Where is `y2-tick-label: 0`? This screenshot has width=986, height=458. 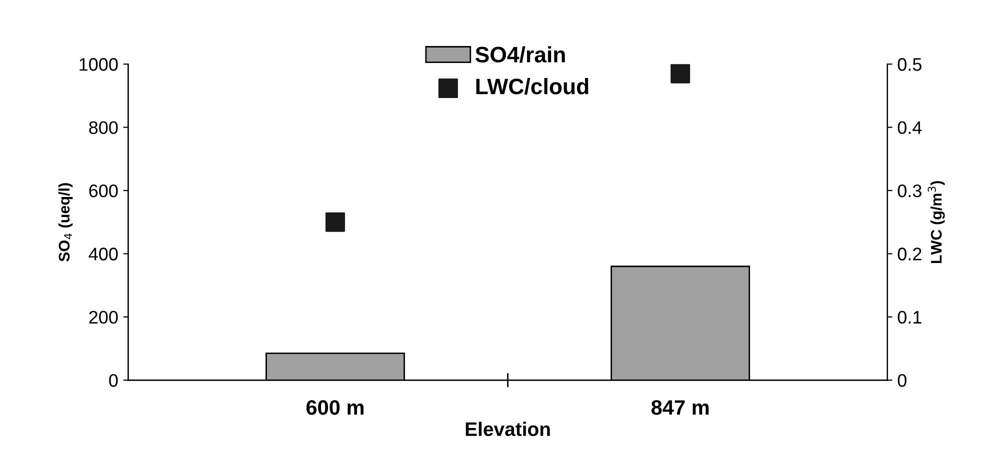 y2-tick-label: 0 is located at coordinates (902, 380).